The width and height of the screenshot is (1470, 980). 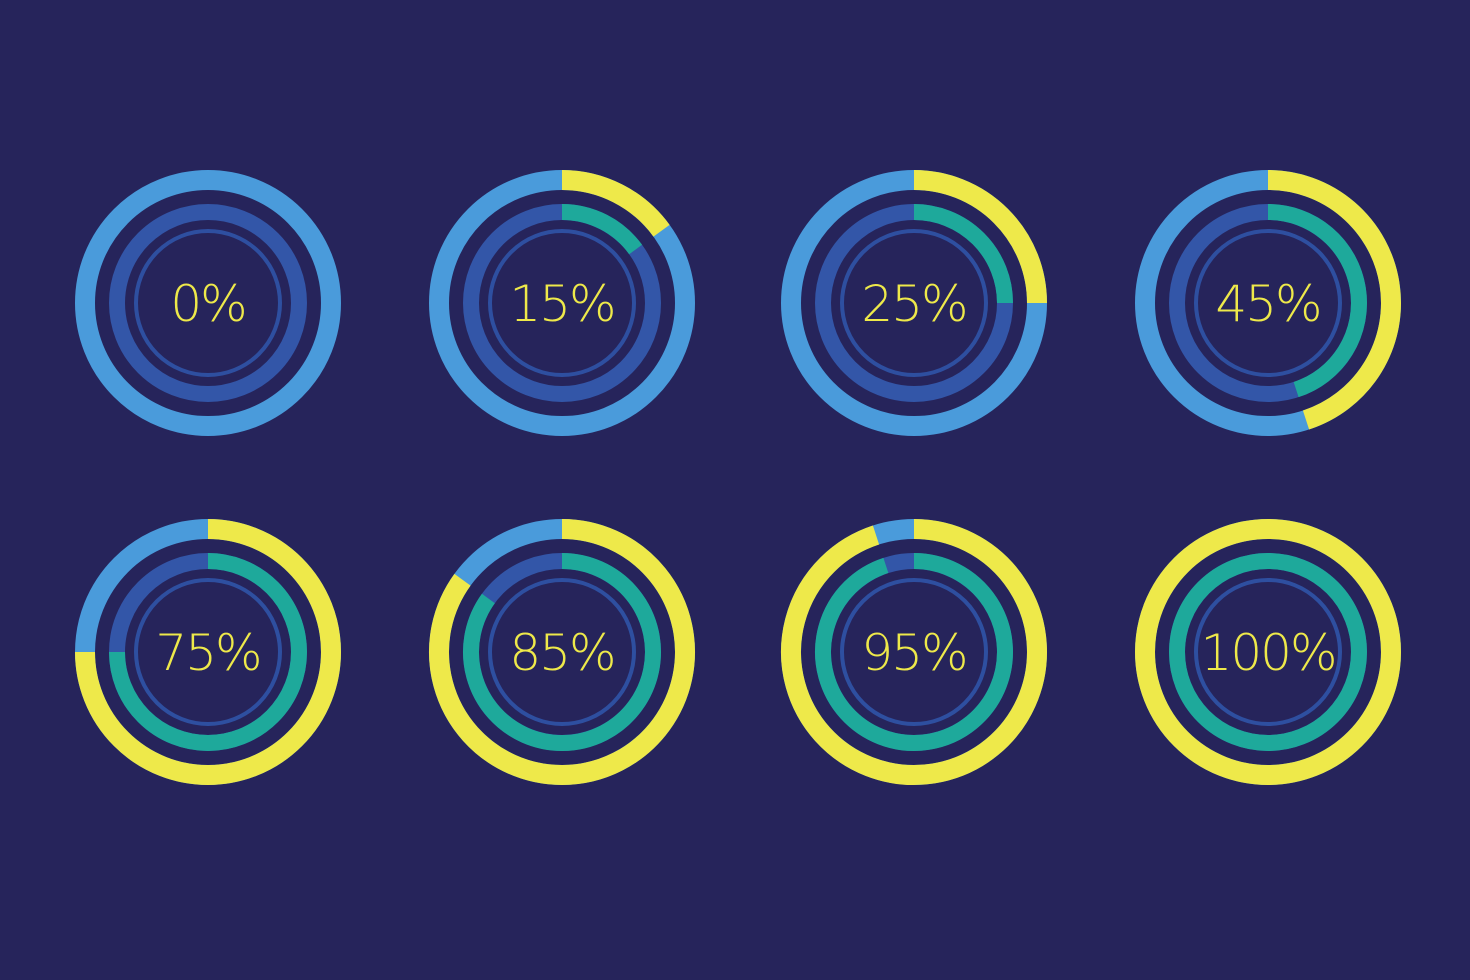 I want to click on progress-ring-100: 100%, so click(x=1268, y=652).